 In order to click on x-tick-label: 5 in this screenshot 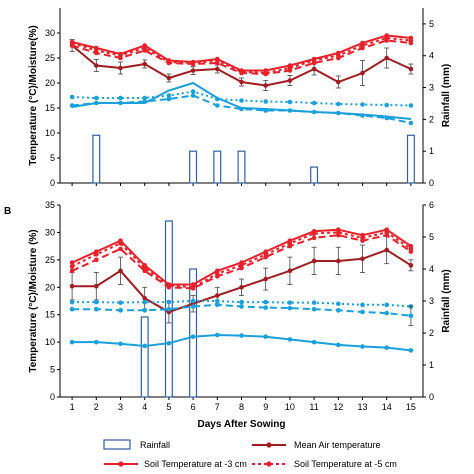, I will do `click(168, 407)`.